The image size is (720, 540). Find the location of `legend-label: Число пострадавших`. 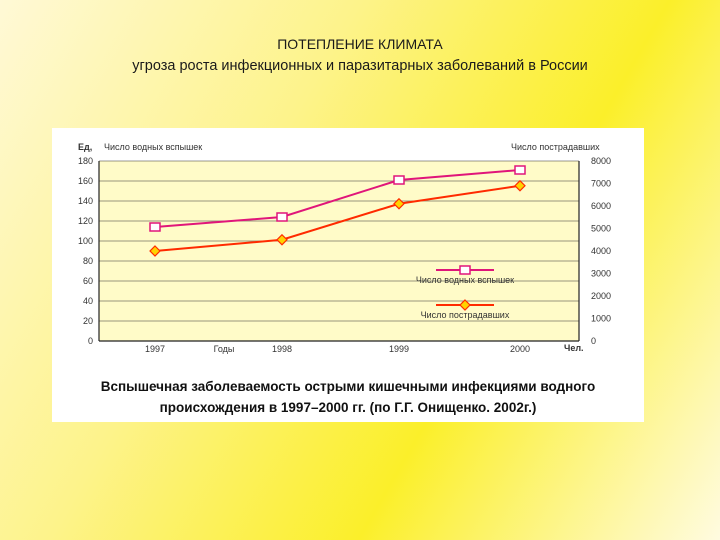

legend-label: Число пострадавших is located at coordinates (465, 315).